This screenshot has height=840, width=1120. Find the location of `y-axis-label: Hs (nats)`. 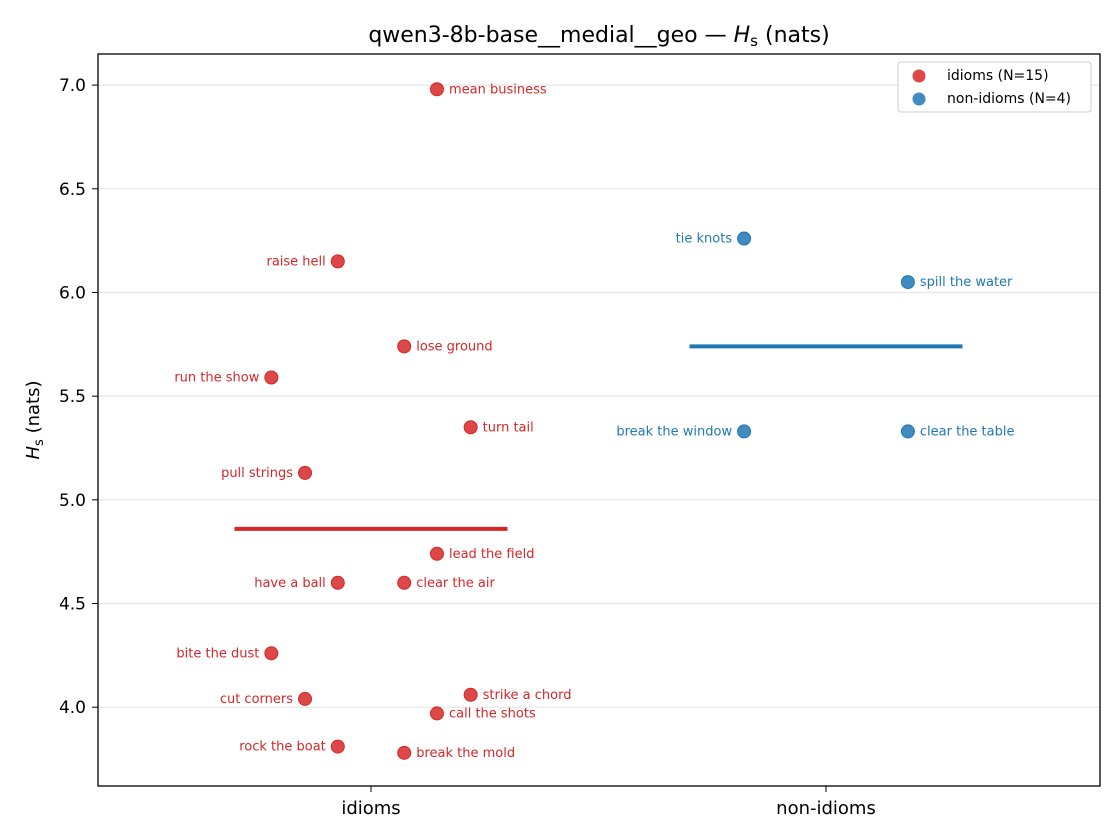

y-axis-label: Hs (nats) is located at coordinates (35, 420).